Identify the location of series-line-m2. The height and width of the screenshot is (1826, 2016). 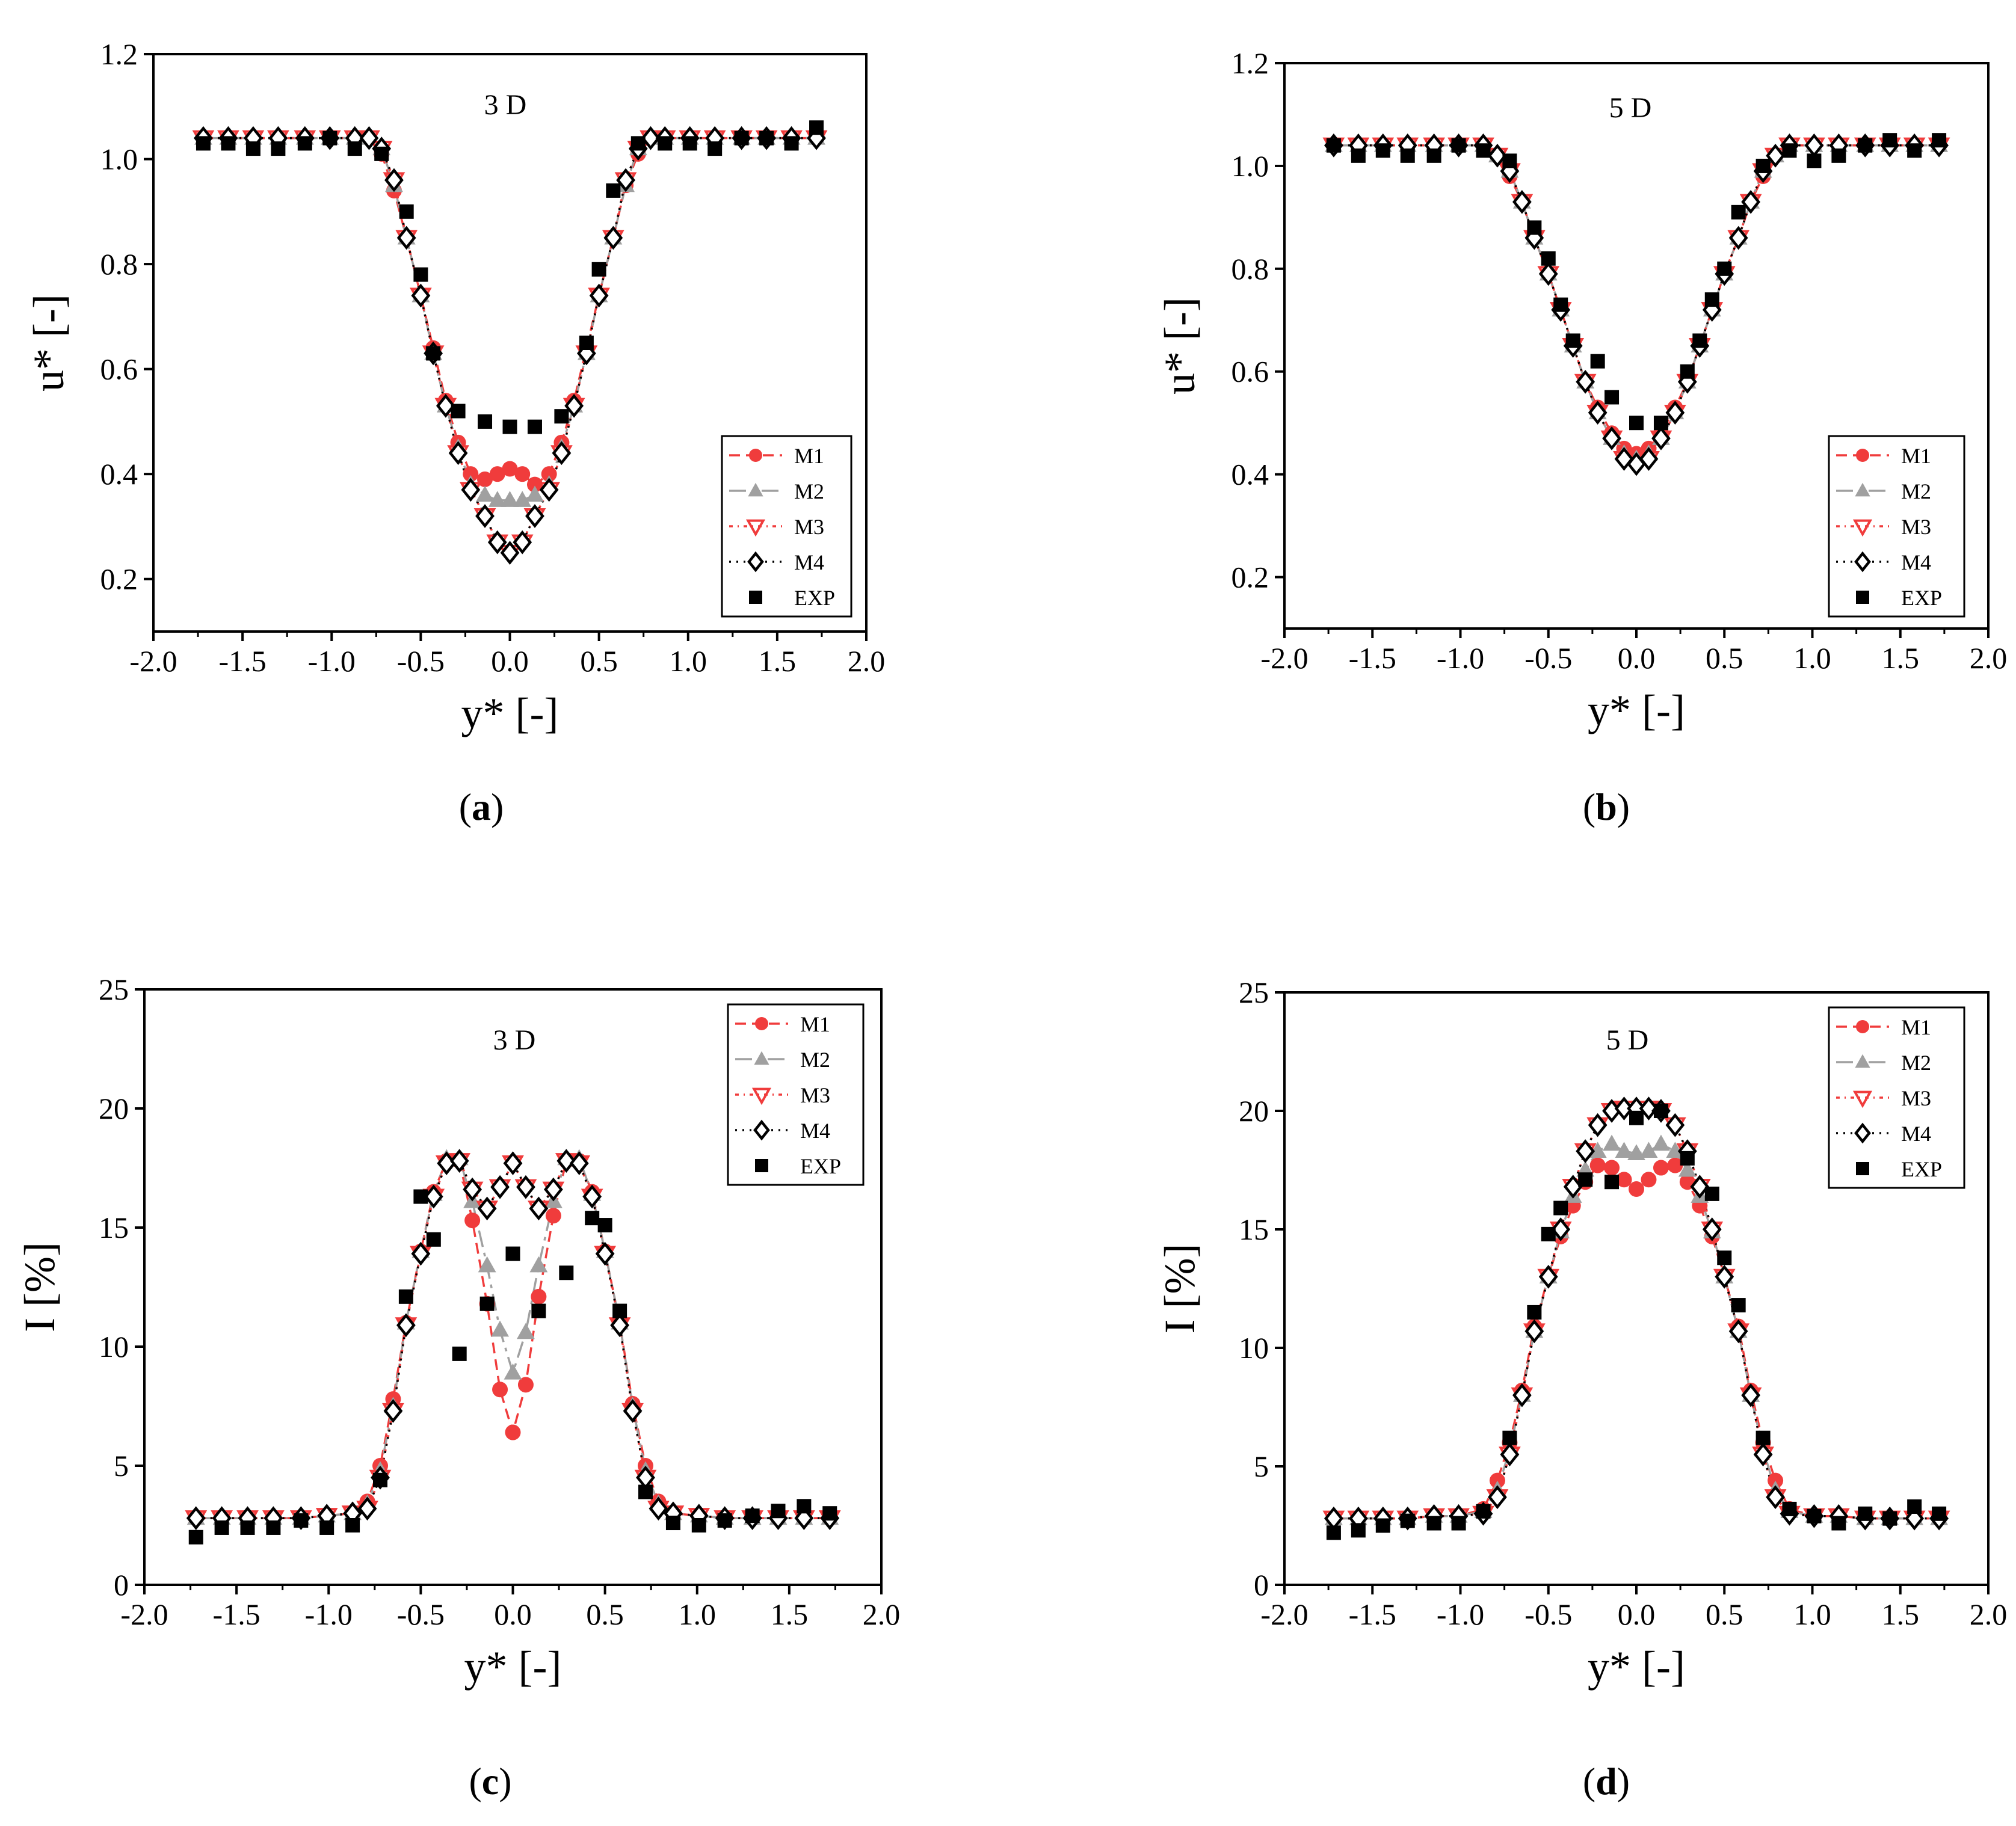
(1636, 302).